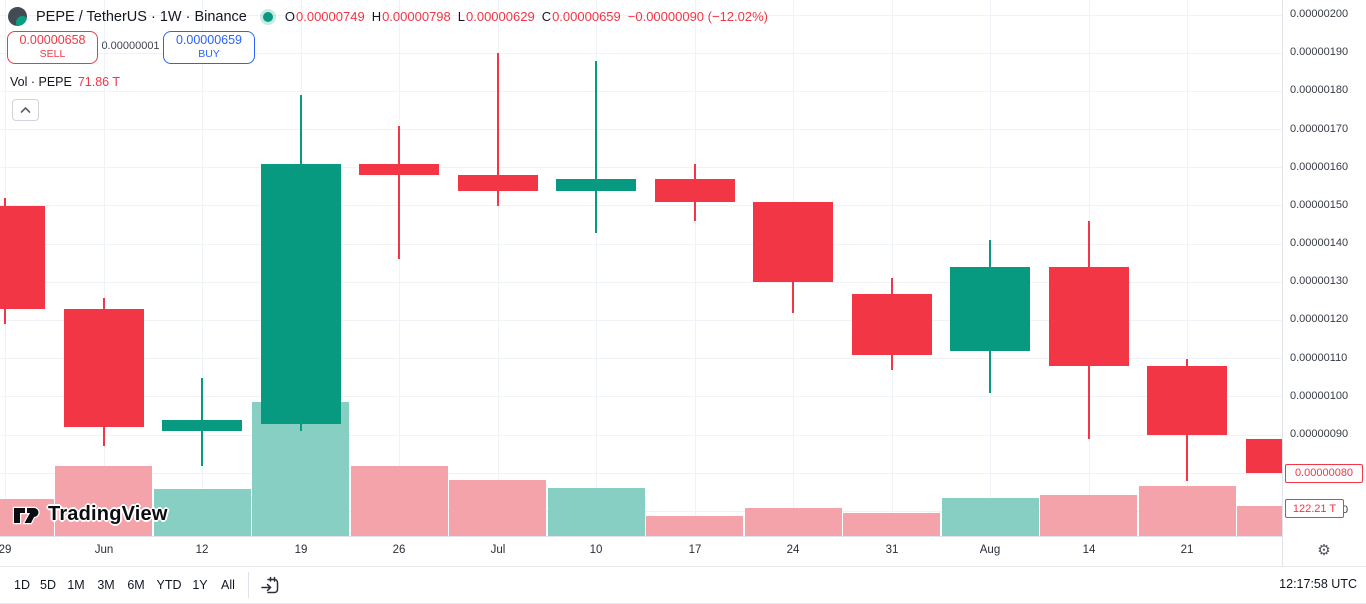 The width and height of the screenshot is (1366, 604). What do you see at coordinates (990, 550) in the screenshot?
I see `time-tick-label: Aug` at bounding box center [990, 550].